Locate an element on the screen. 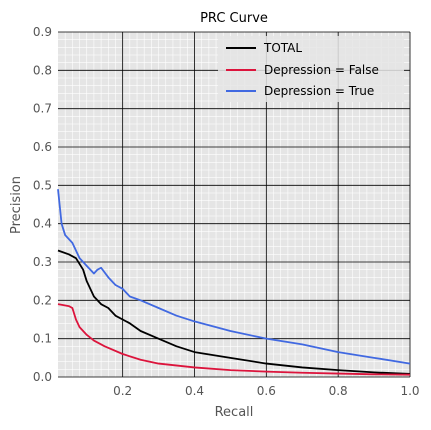 Image resolution: width=431 pixels, height=430 pixels. y-tick-label: 0.9 is located at coordinates (42, 32).